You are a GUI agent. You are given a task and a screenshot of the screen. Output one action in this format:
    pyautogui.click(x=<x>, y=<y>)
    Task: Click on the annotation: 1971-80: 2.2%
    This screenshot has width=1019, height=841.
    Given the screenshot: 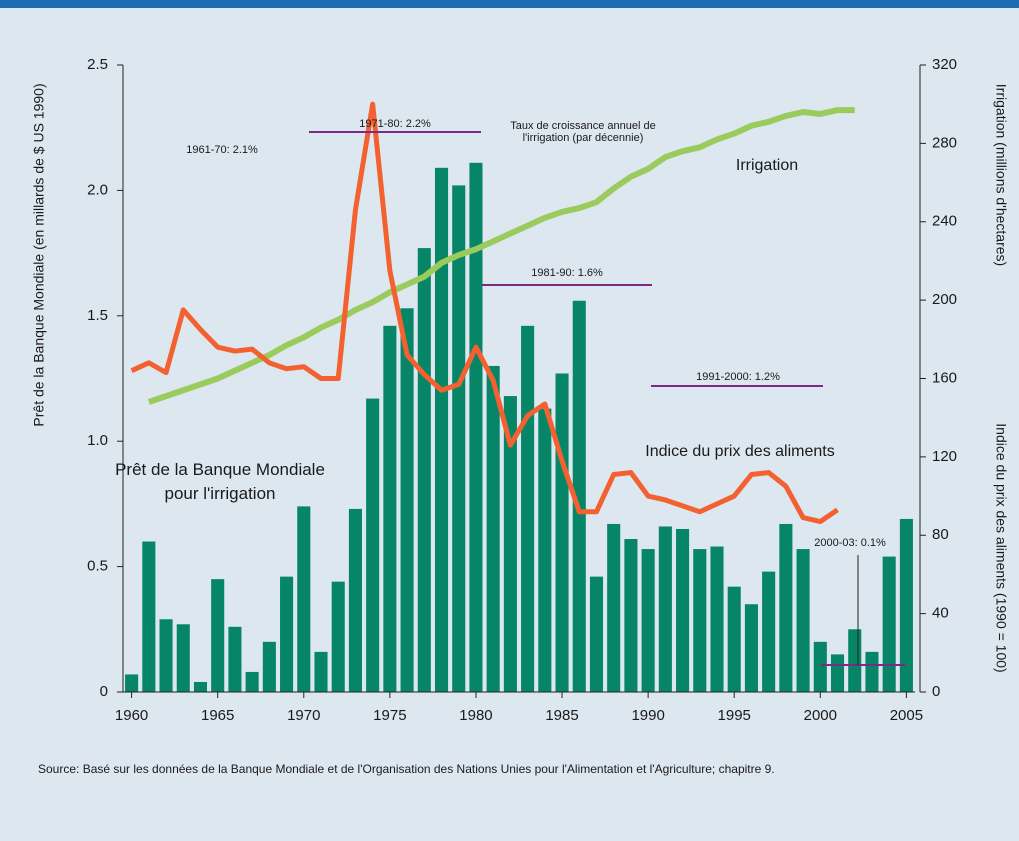 What is the action you would take?
    pyautogui.click(x=395, y=124)
    